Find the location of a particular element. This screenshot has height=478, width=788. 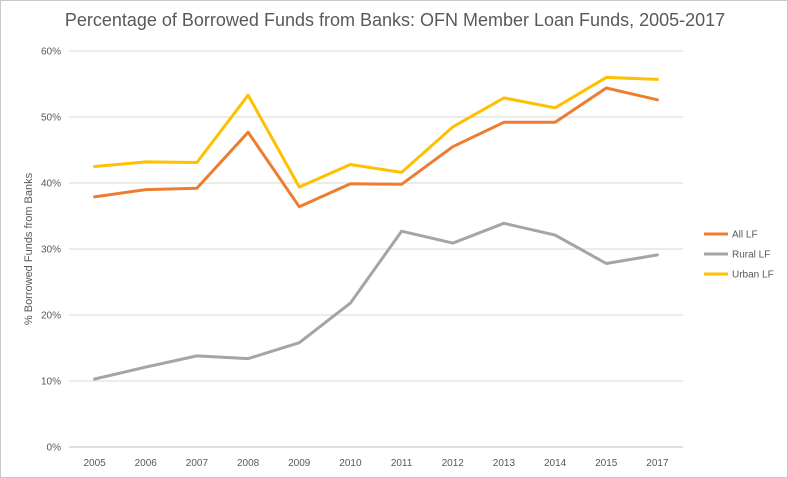

y-axis-ticks: 0% 10% 20% 30% 40% 50% 60% is located at coordinates (51, 250).